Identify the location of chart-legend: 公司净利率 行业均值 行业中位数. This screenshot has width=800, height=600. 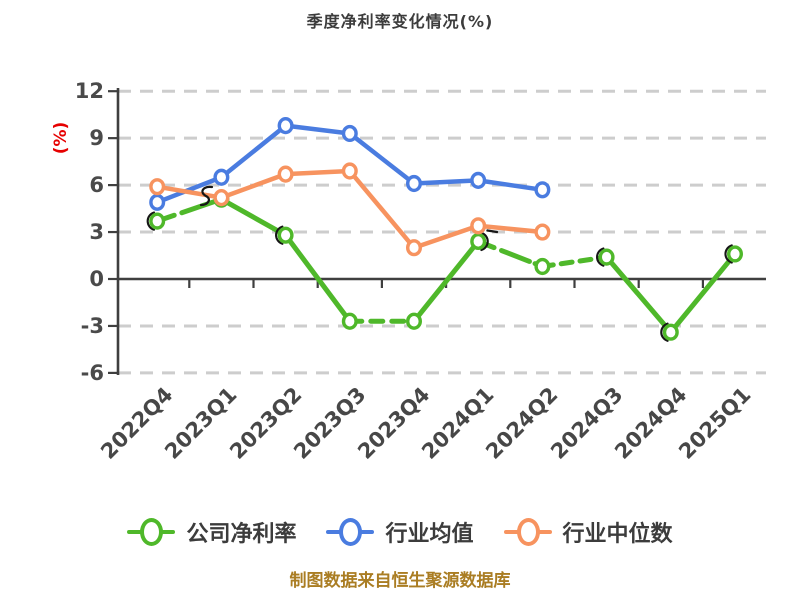
(400, 532).